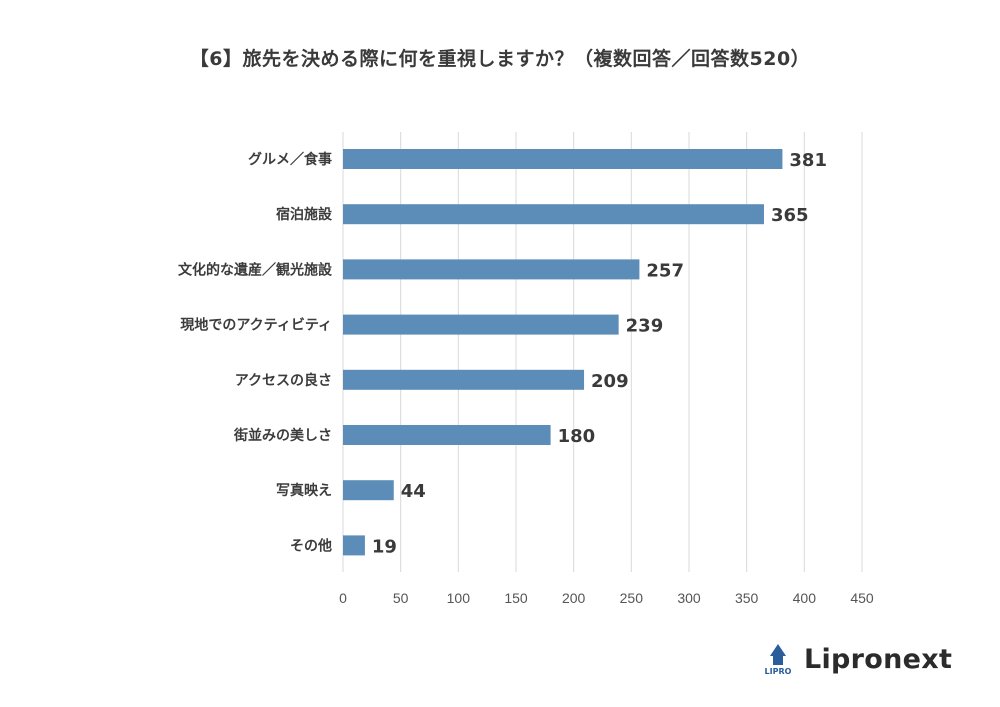 The height and width of the screenshot is (707, 1000). I want to click on x-tick-label: 250, so click(632, 598).